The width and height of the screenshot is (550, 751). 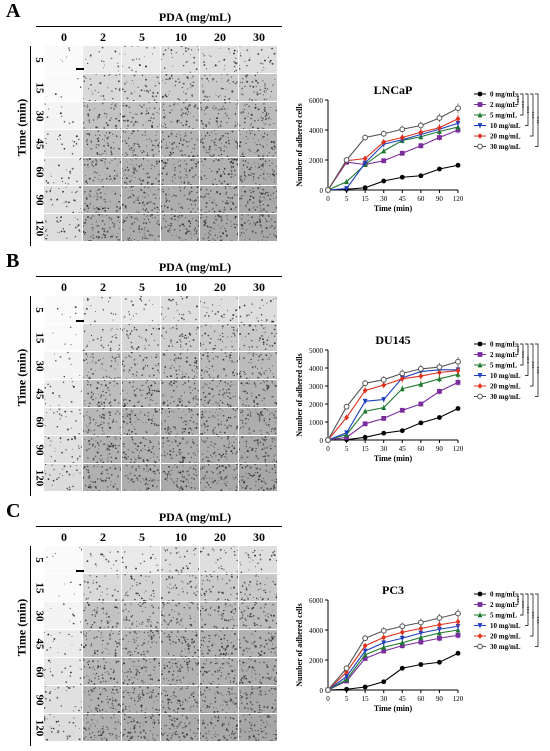 What do you see at coordinates (505, 647) in the screenshot?
I see `legend-label: 30 mg/mL` at bounding box center [505, 647].